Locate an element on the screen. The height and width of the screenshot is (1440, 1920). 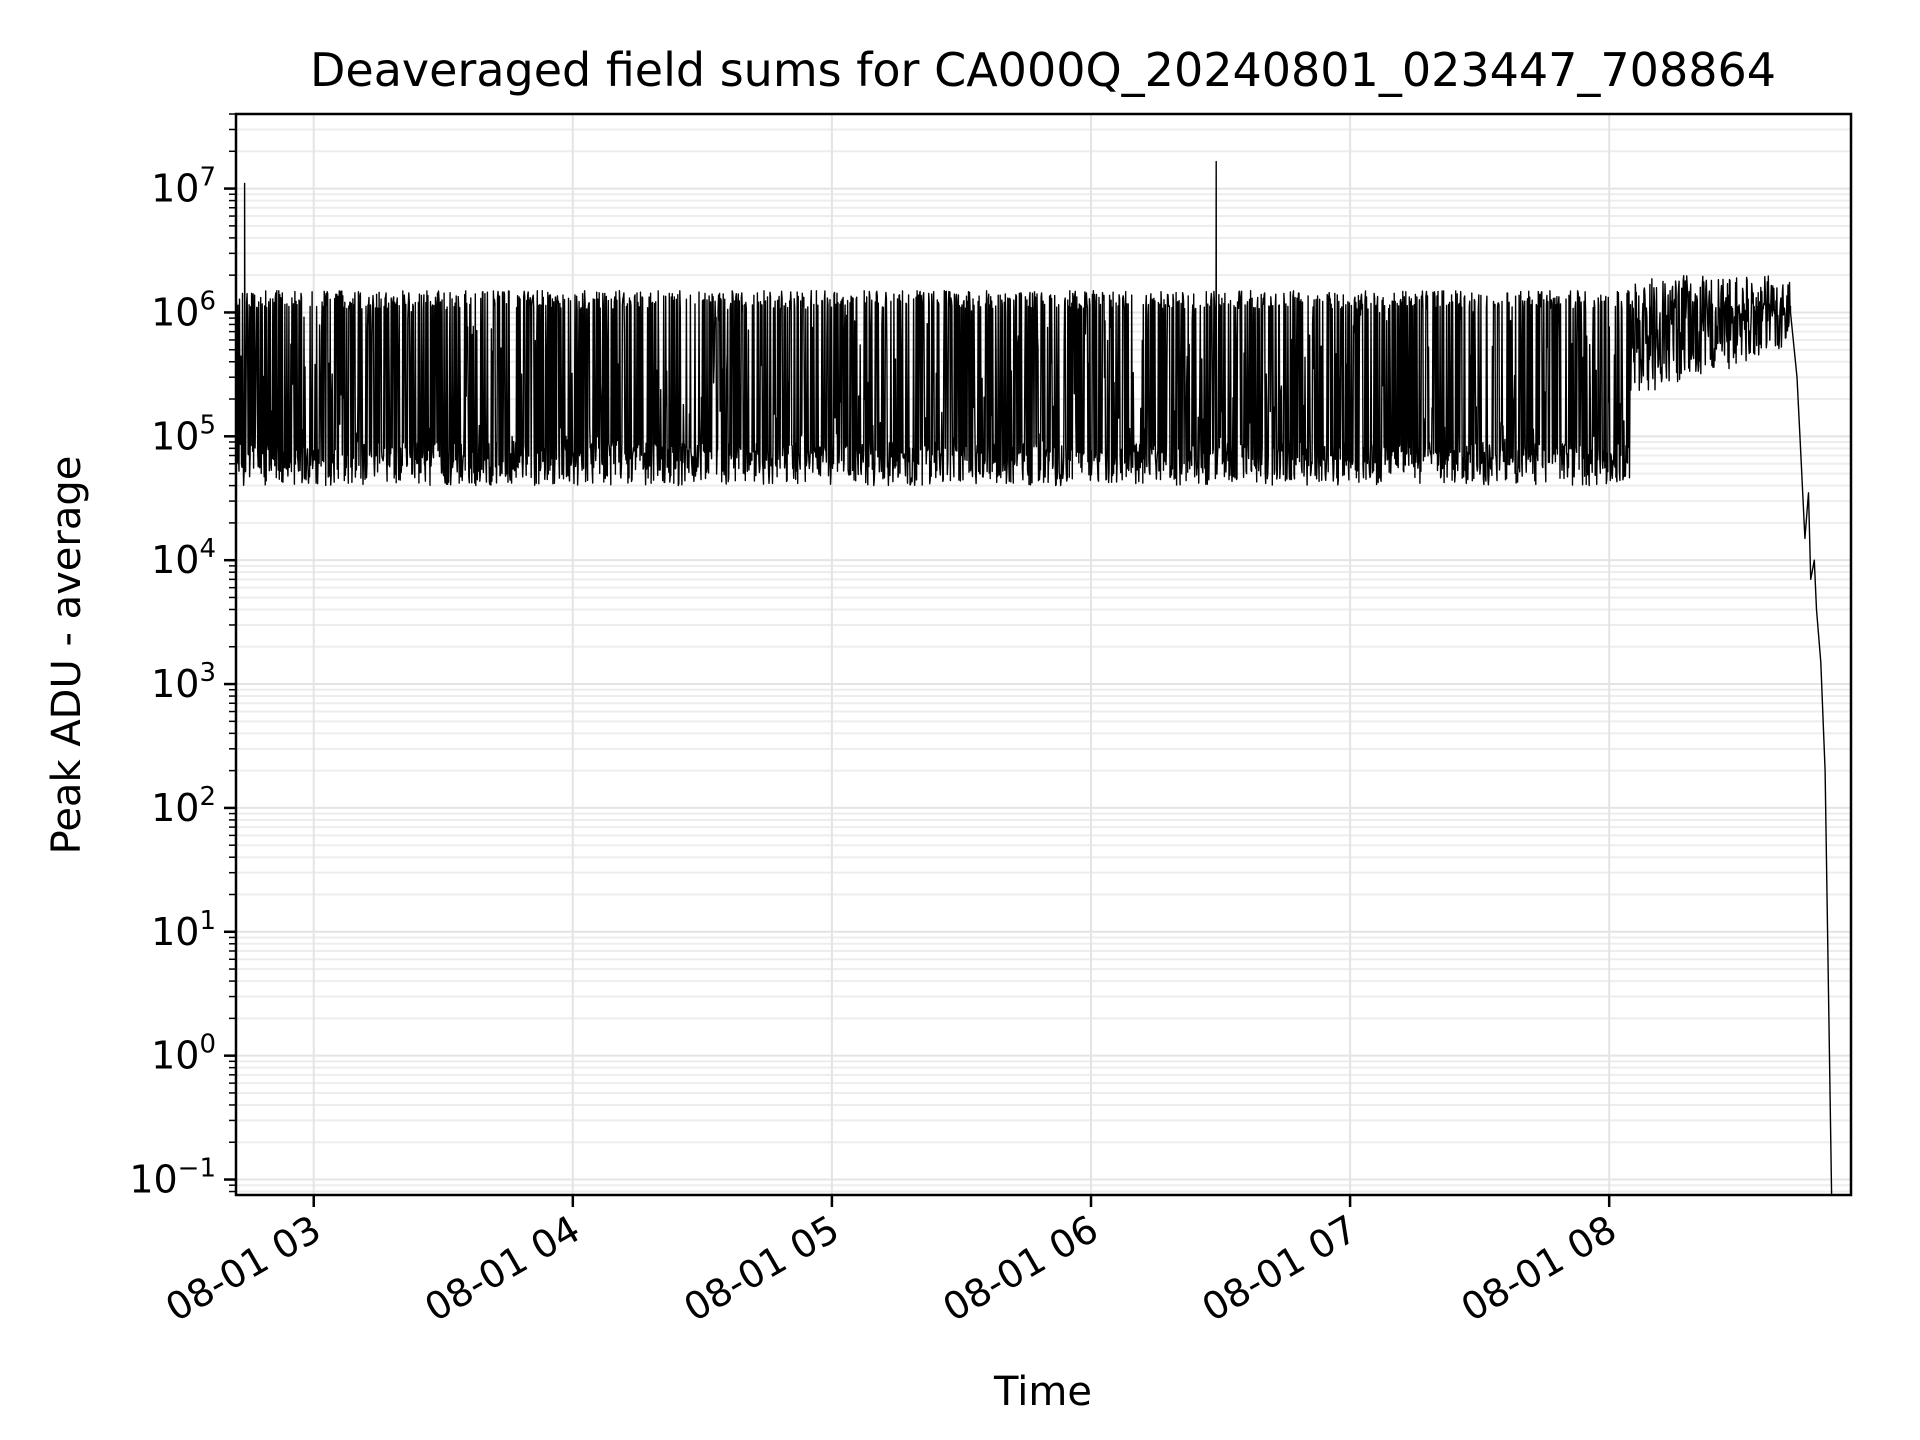
y-tick-label: 10⁷ is located at coordinates (183, 187).